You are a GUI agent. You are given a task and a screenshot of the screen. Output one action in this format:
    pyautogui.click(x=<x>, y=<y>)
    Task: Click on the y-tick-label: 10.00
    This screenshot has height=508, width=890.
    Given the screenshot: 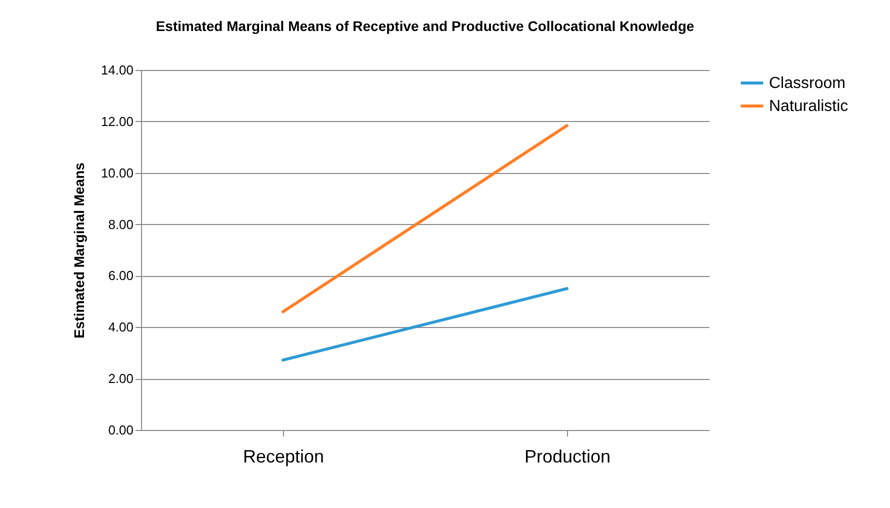 What is the action you would take?
    pyautogui.click(x=117, y=172)
    